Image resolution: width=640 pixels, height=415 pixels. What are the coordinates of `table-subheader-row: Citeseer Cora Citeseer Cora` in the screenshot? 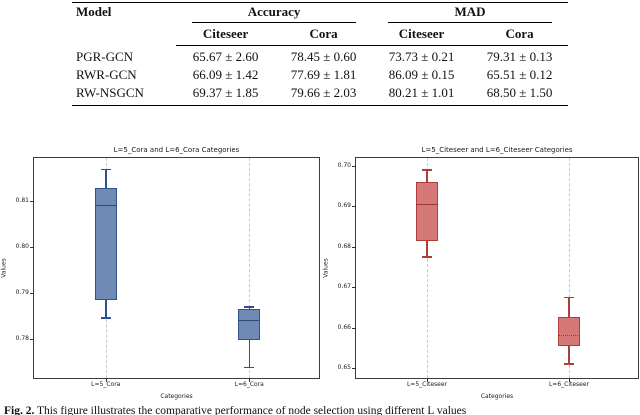 It's located at (320, 35).